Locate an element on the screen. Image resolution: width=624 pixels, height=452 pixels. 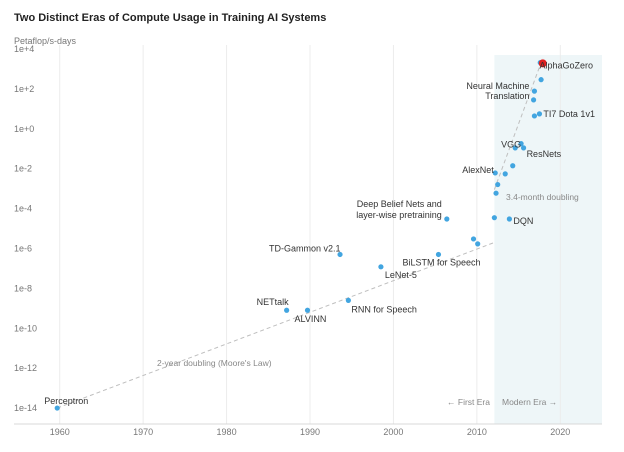
point-label: Neural Machine Translation is located at coordinates (497, 91).